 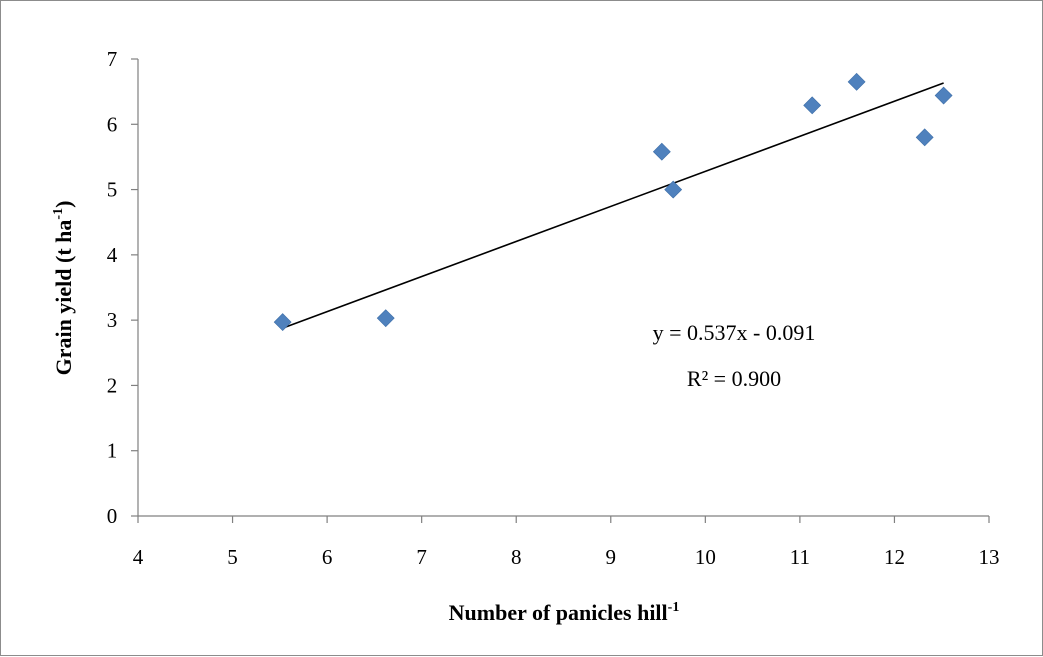 I want to click on x-tick-label: 5, so click(x=232, y=557).